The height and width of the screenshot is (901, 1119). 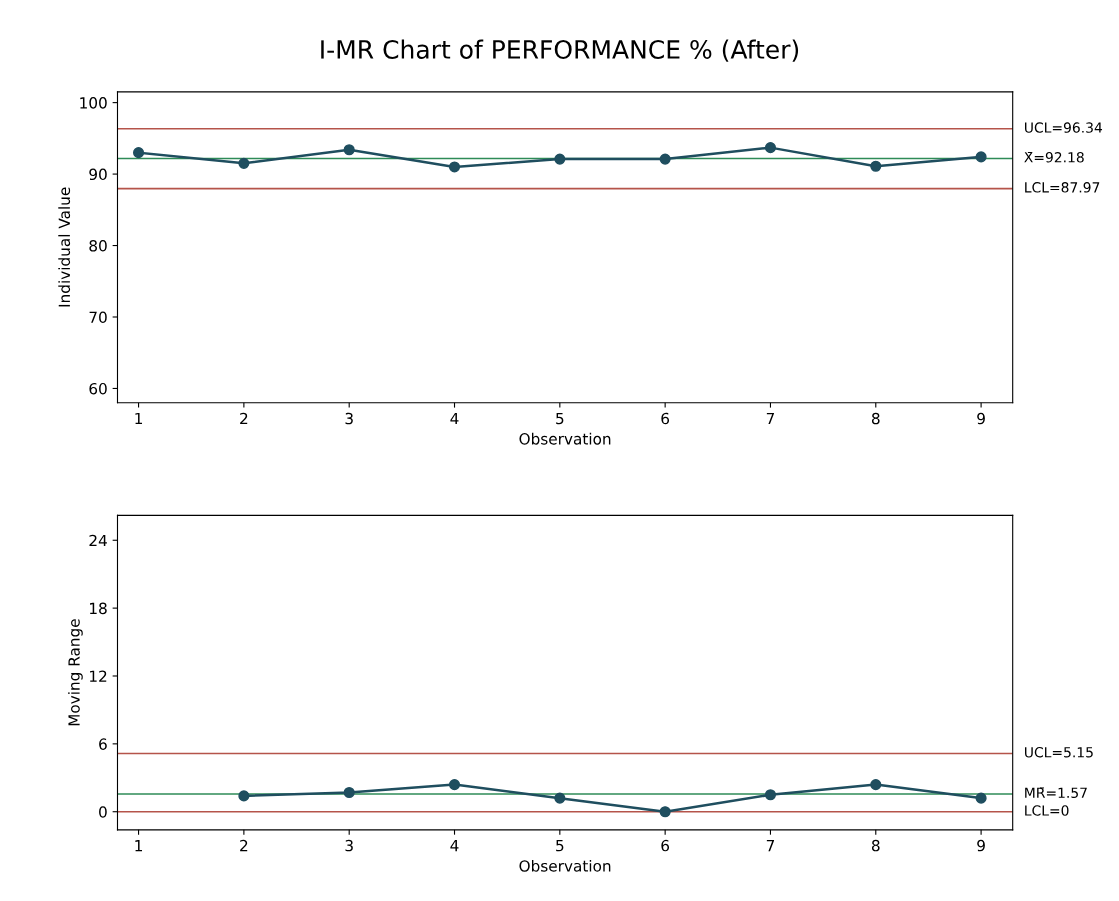 What do you see at coordinates (103, 744) in the screenshot?
I see `y-tick-label: 6` at bounding box center [103, 744].